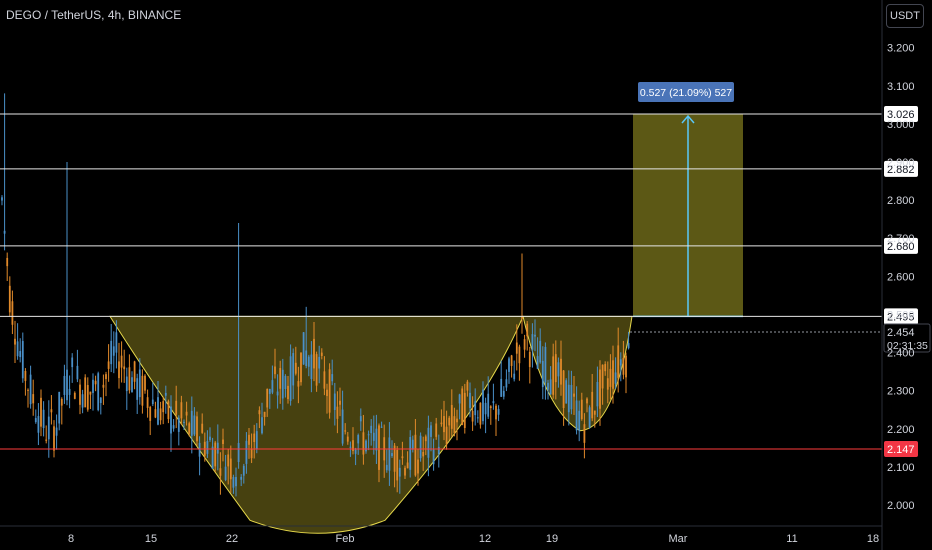 This screenshot has width=932, height=550. Describe the element at coordinates (907, 346) in the screenshot. I see `countdown-label: 02:31:35` at that location.